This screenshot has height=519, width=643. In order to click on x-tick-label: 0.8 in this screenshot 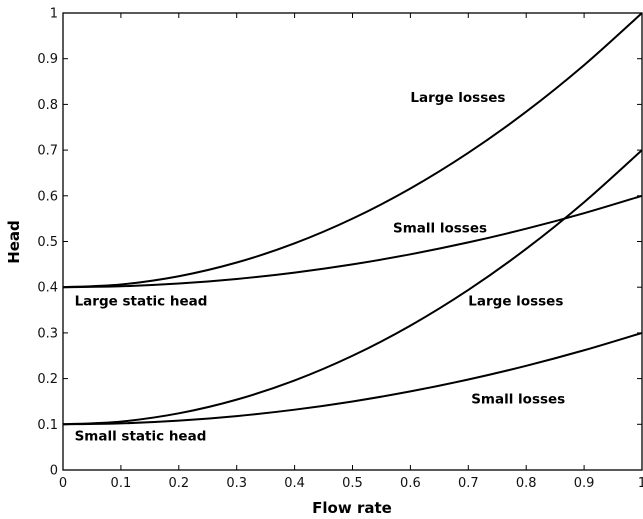, I will do `click(526, 483)`.